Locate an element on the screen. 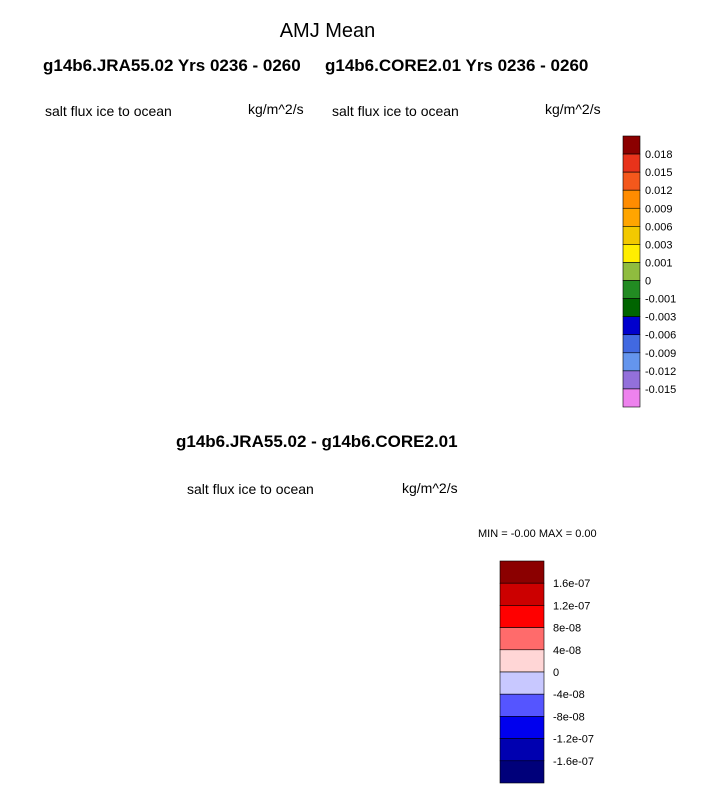 This screenshot has height=787, width=723. left-map-units: kg/m^2/s is located at coordinates (276, 109).